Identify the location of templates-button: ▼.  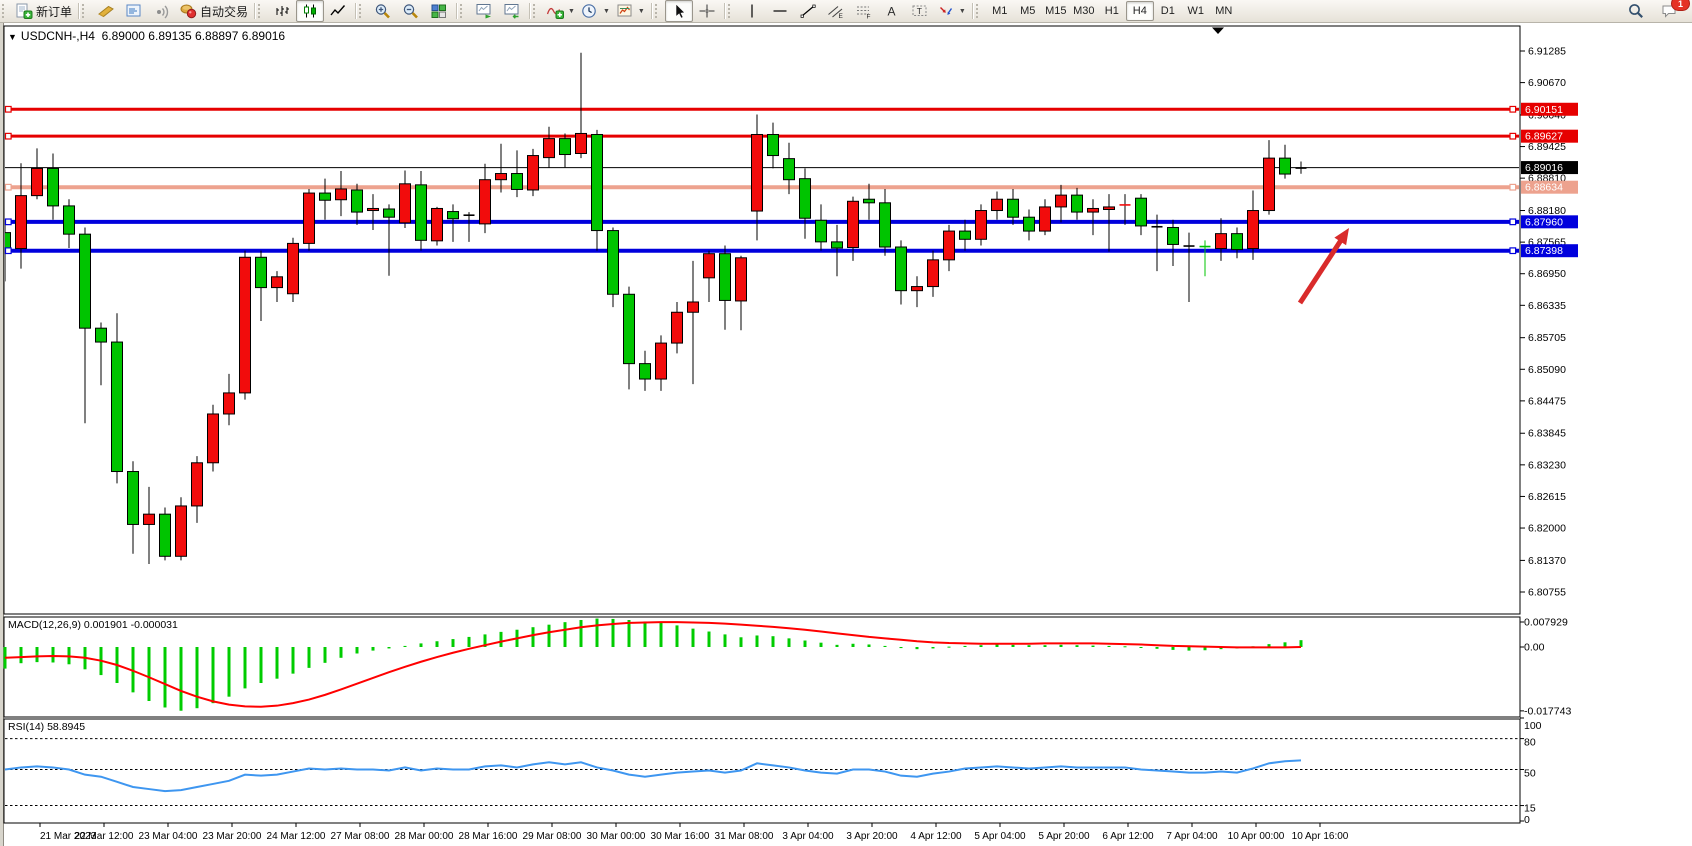
(630, 11).